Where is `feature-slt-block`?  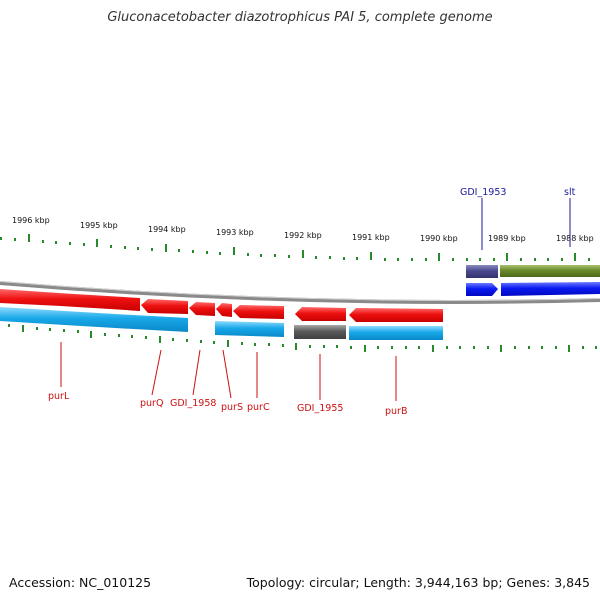
feature-slt-block is located at coordinates (550, 271).